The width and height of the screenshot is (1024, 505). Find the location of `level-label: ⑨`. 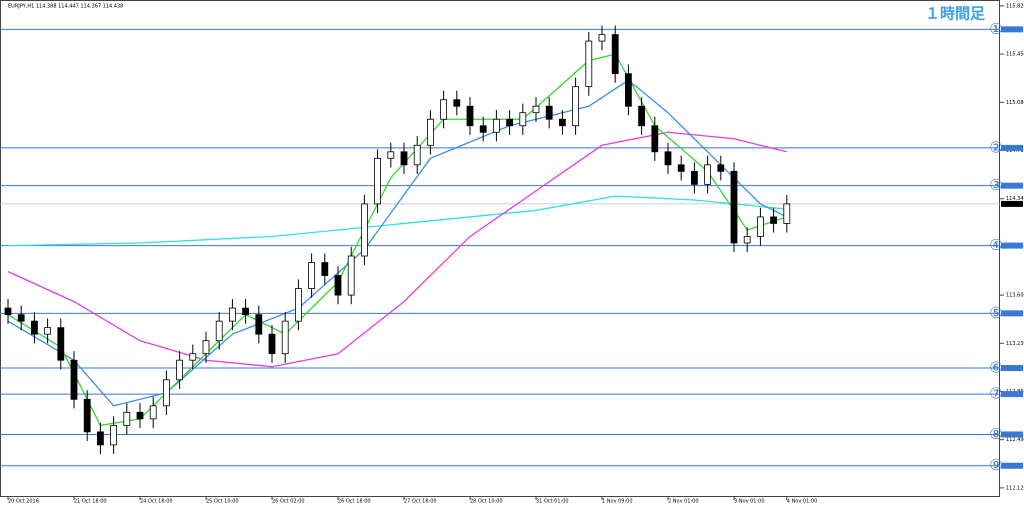

level-label: ⑨ is located at coordinates (995, 465).